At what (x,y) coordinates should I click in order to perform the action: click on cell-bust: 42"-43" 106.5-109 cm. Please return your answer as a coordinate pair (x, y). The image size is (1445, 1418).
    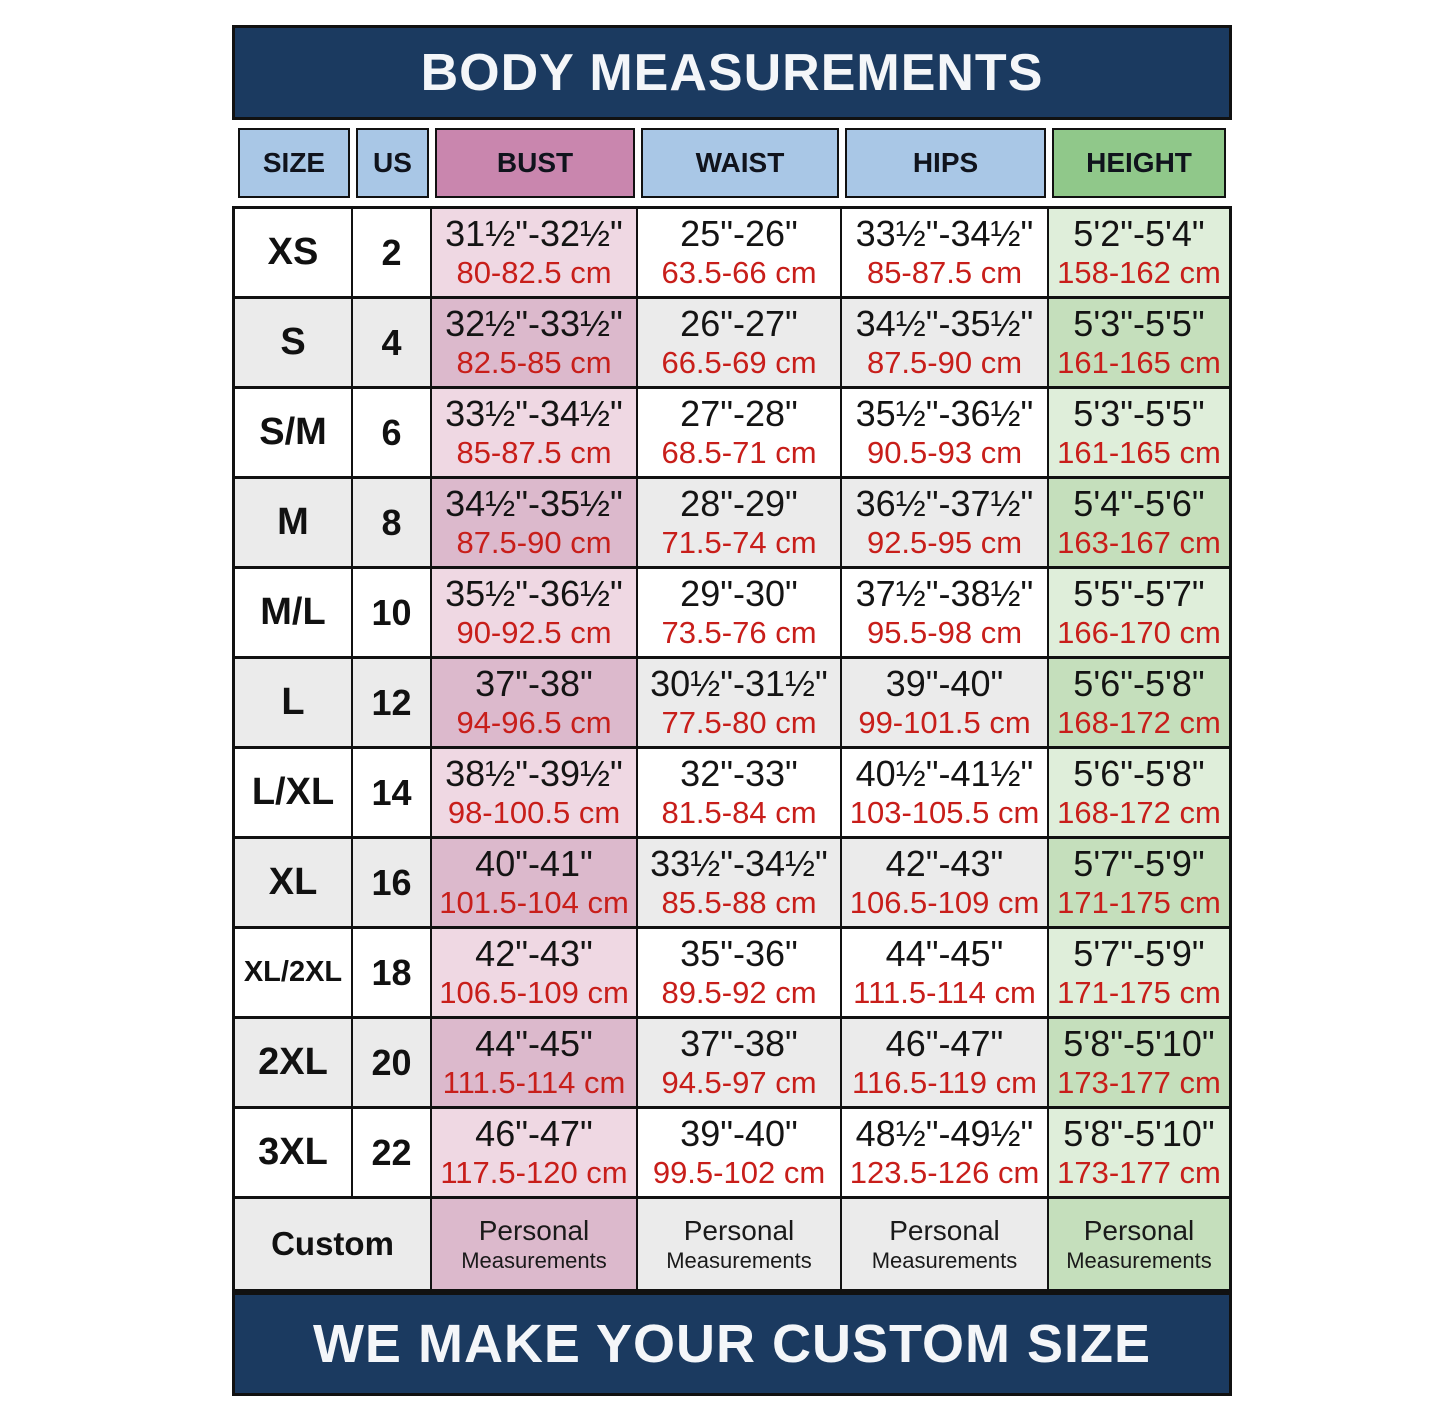
    Looking at the image, I should click on (535, 974).